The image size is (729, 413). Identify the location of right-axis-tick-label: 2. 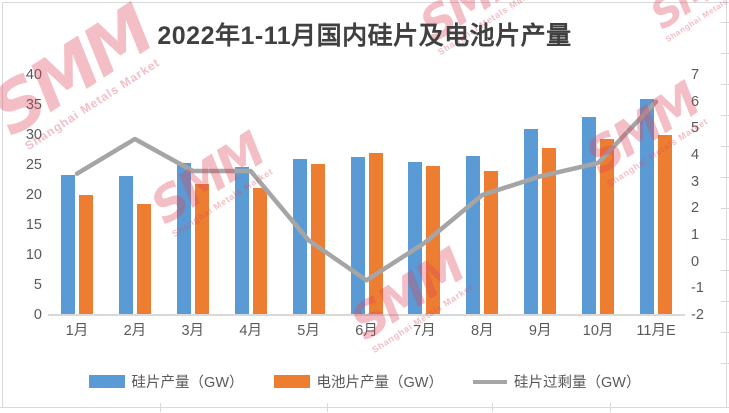
(695, 208).